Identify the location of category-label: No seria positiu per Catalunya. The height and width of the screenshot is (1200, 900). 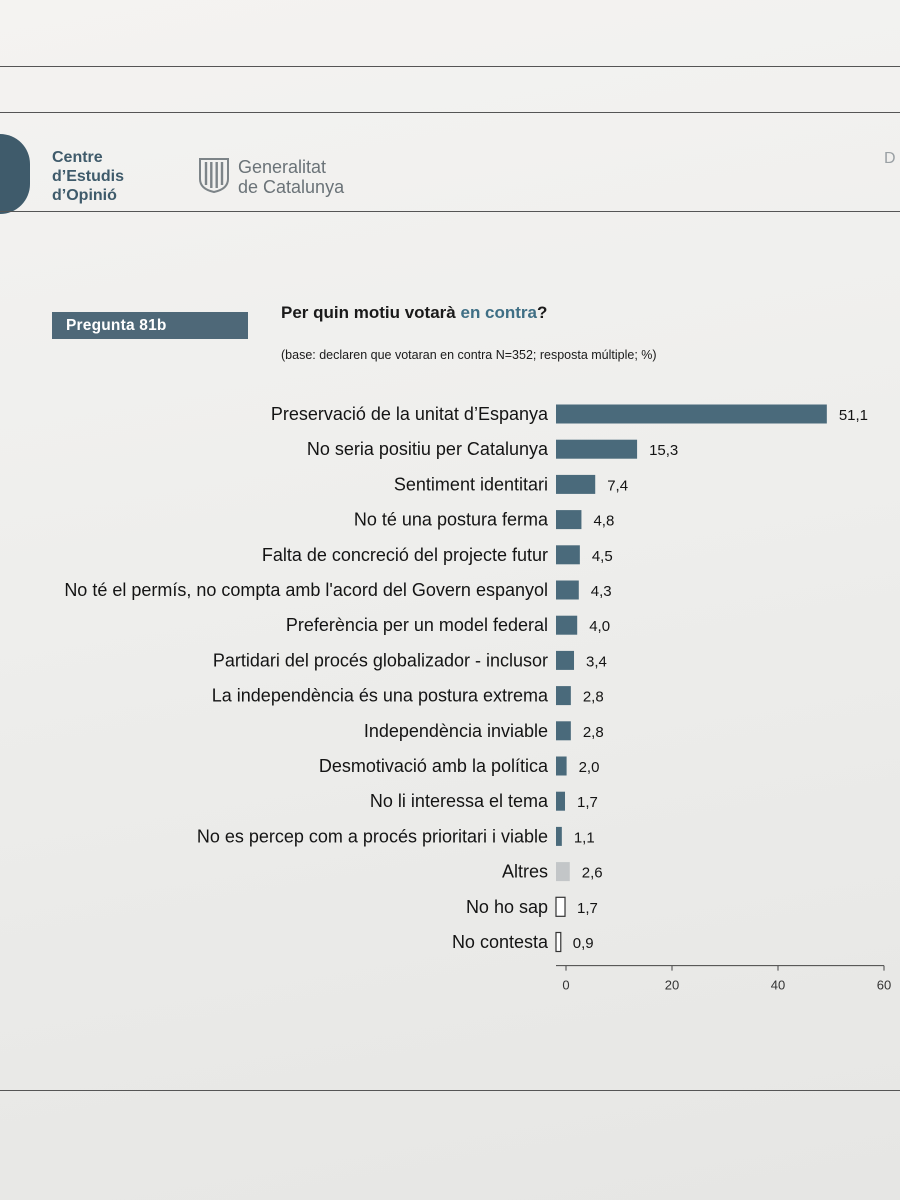
(428, 449).